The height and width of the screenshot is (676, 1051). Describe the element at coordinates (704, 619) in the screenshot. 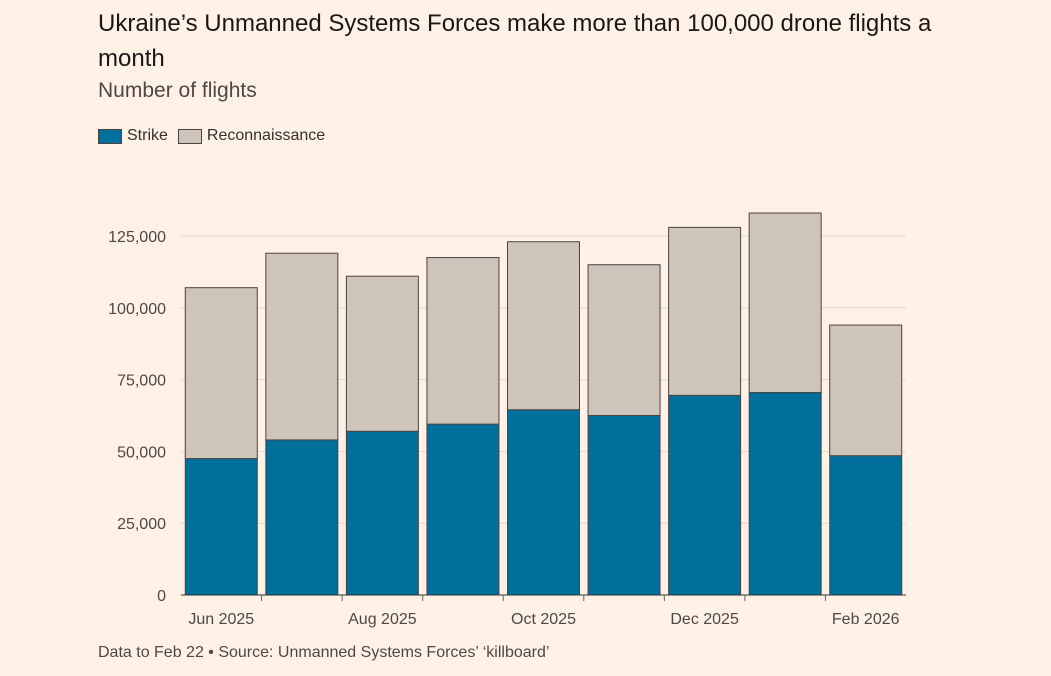

I see `x-tick-label: Dec 2025` at that location.